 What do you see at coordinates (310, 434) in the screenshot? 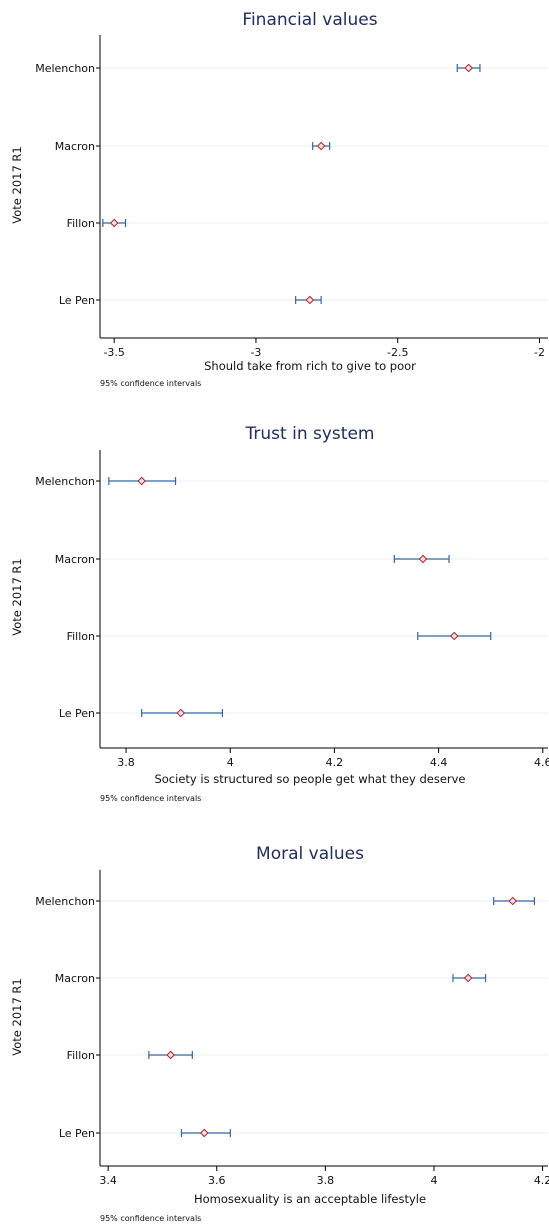
I see `chart-title: Trust in system` at bounding box center [310, 434].